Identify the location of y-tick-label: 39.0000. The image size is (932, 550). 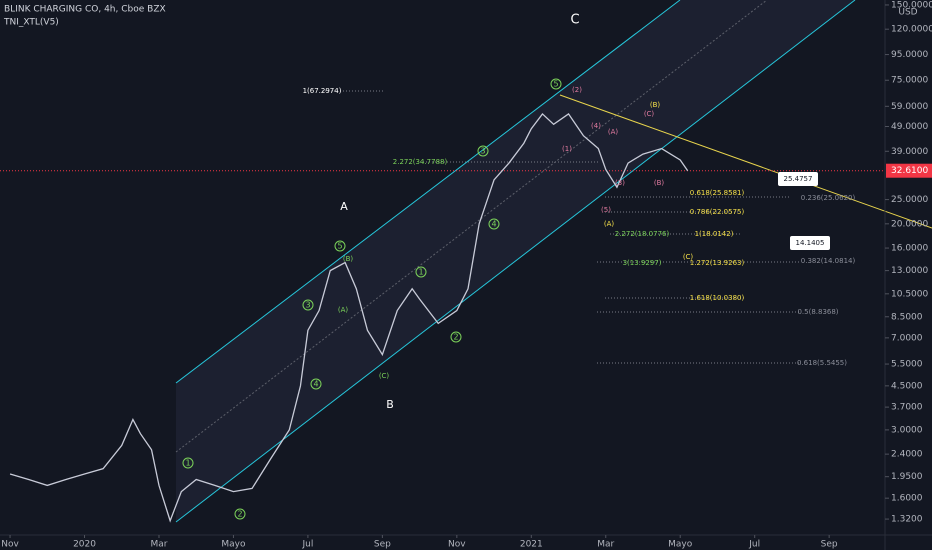
(909, 152).